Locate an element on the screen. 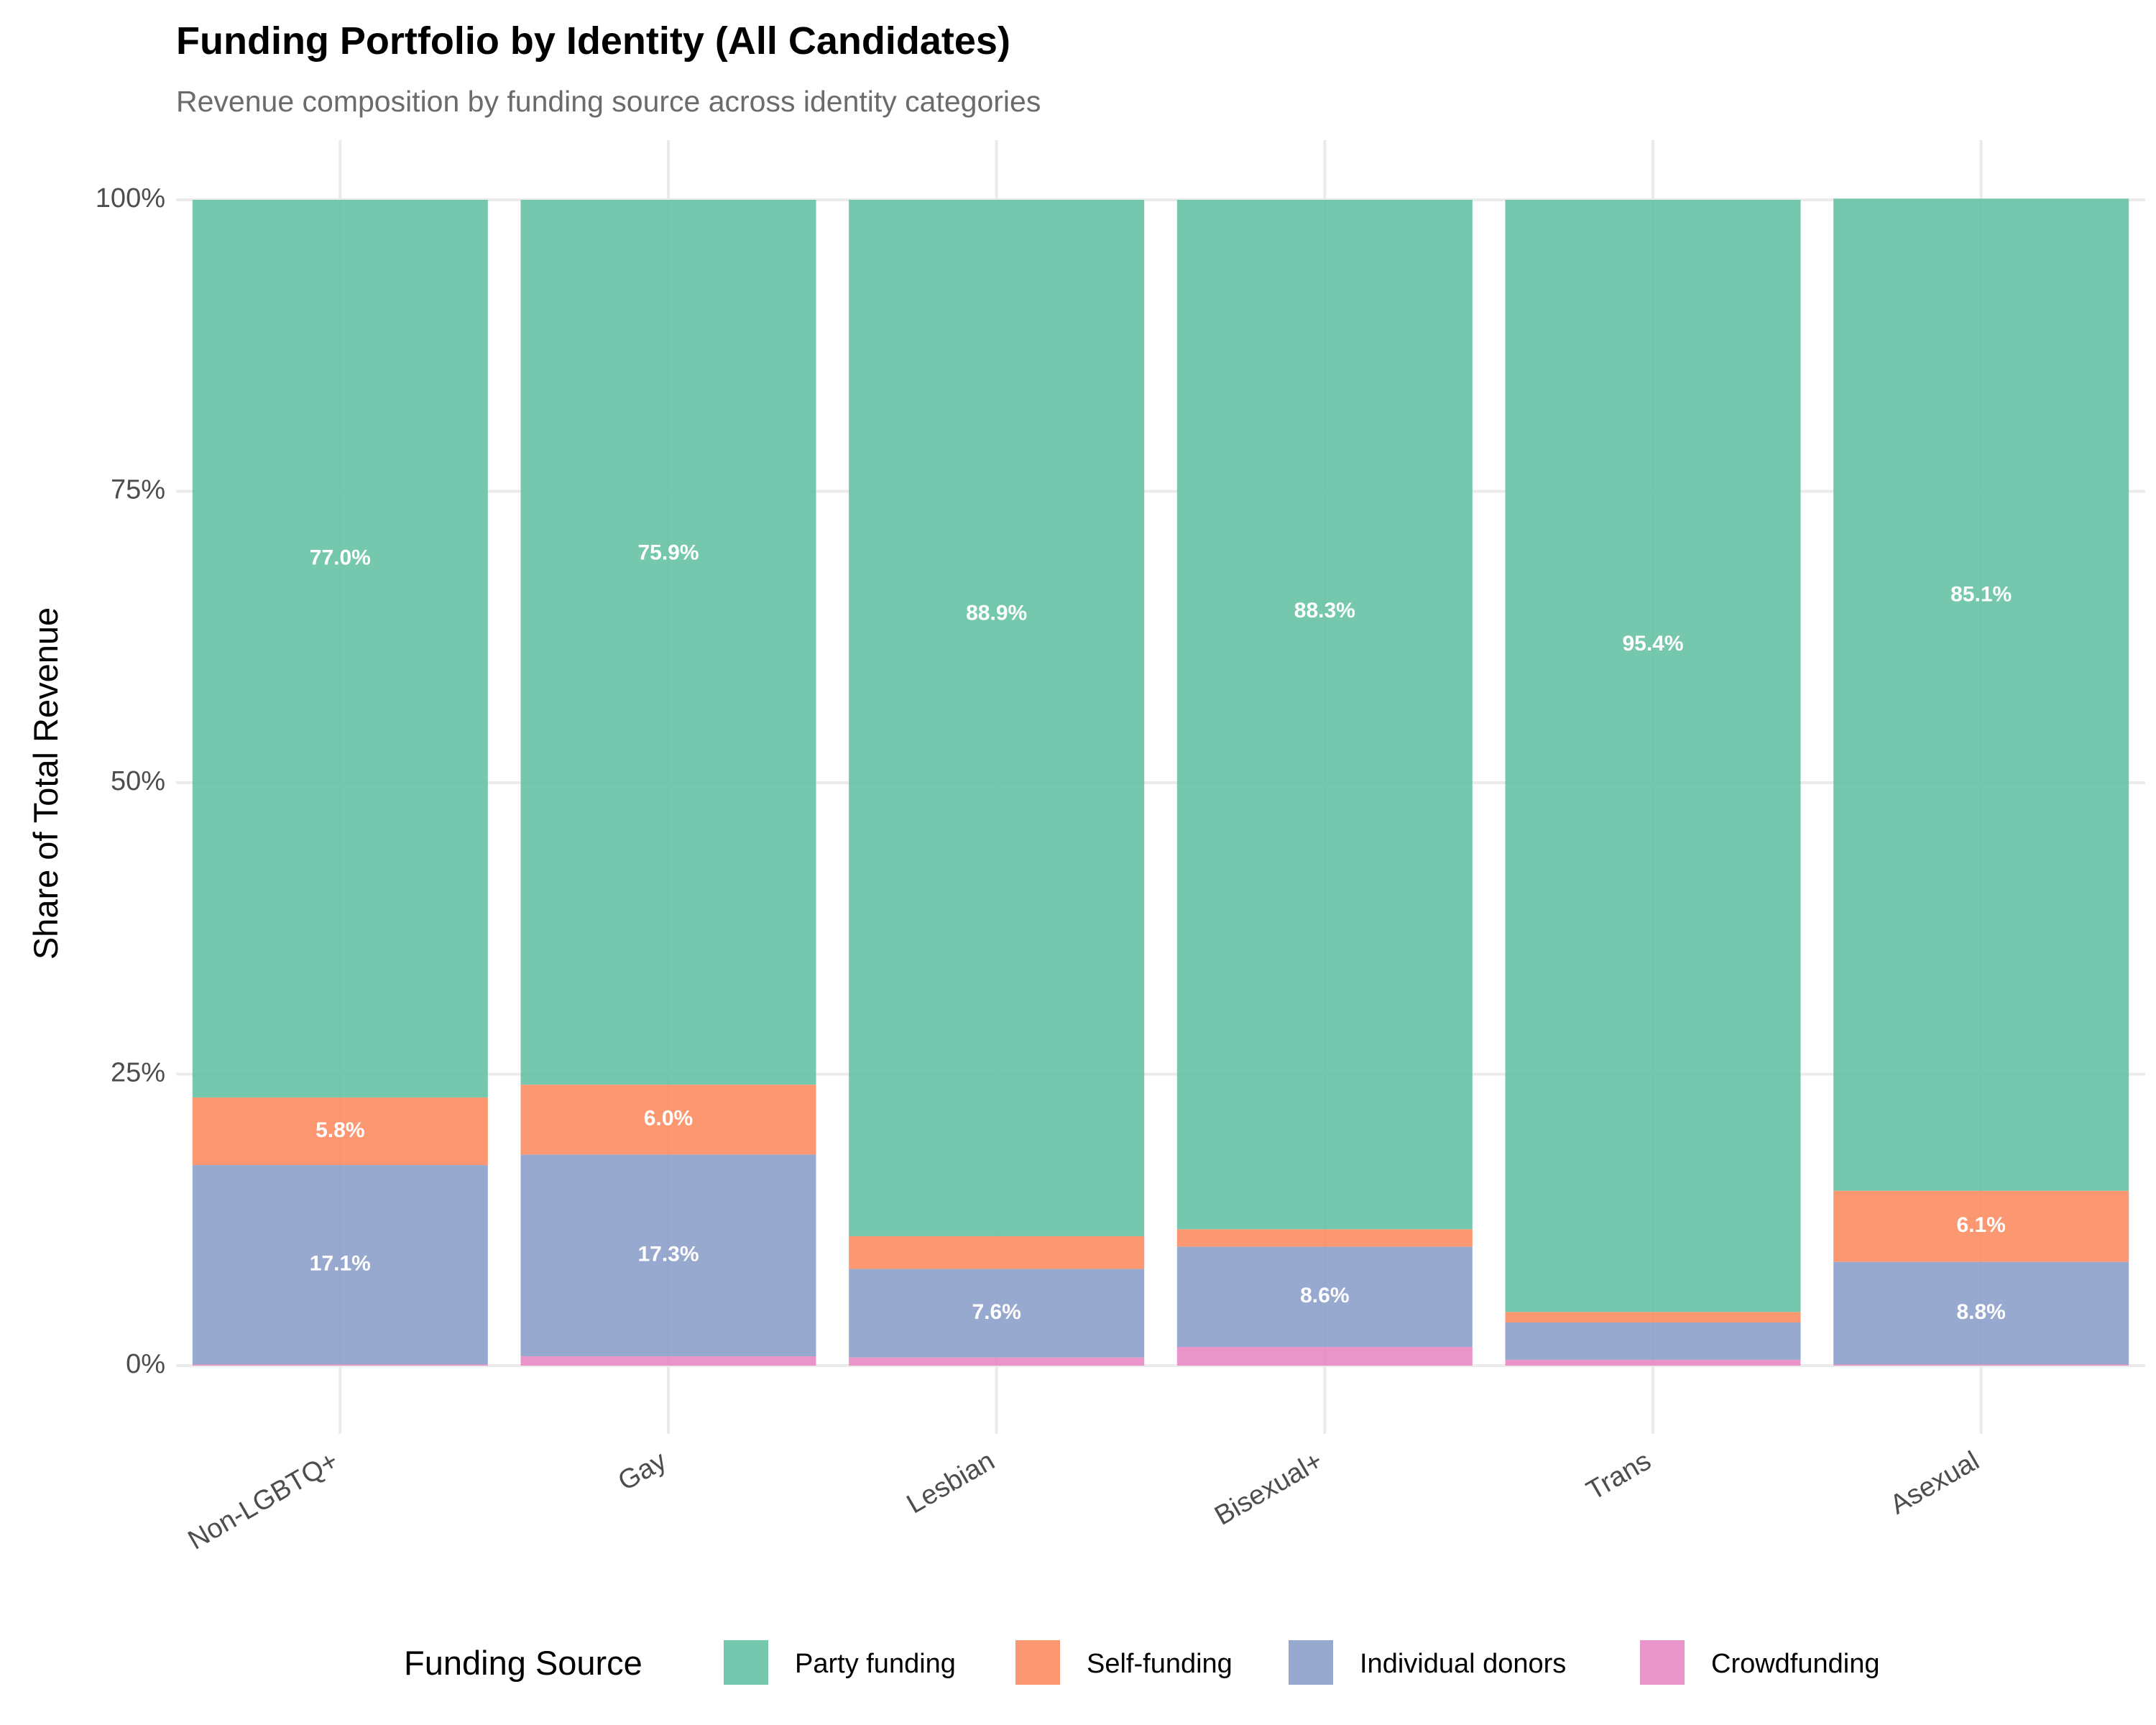 The height and width of the screenshot is (1725, 2156). segment-label-trans-party-funding: 95.4% is located at coordinates (1652, 644).